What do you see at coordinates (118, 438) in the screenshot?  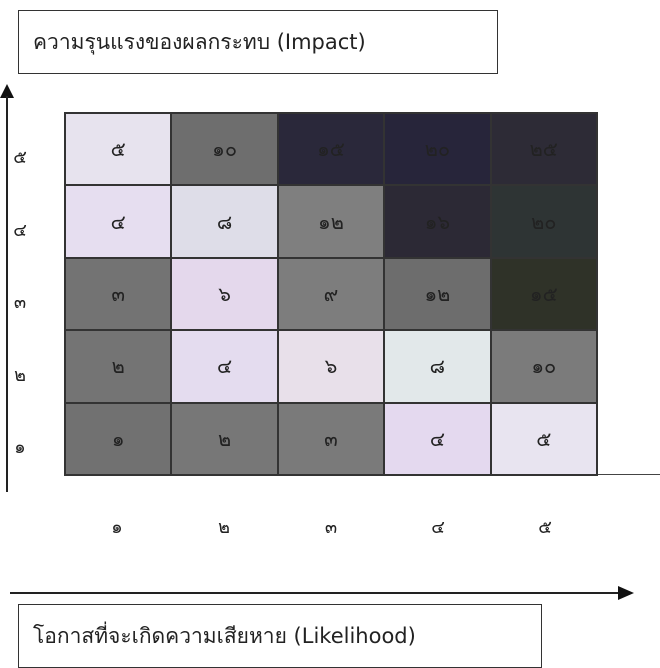 I see `matrix-cell: ๑` at bounding box center [118, 438].